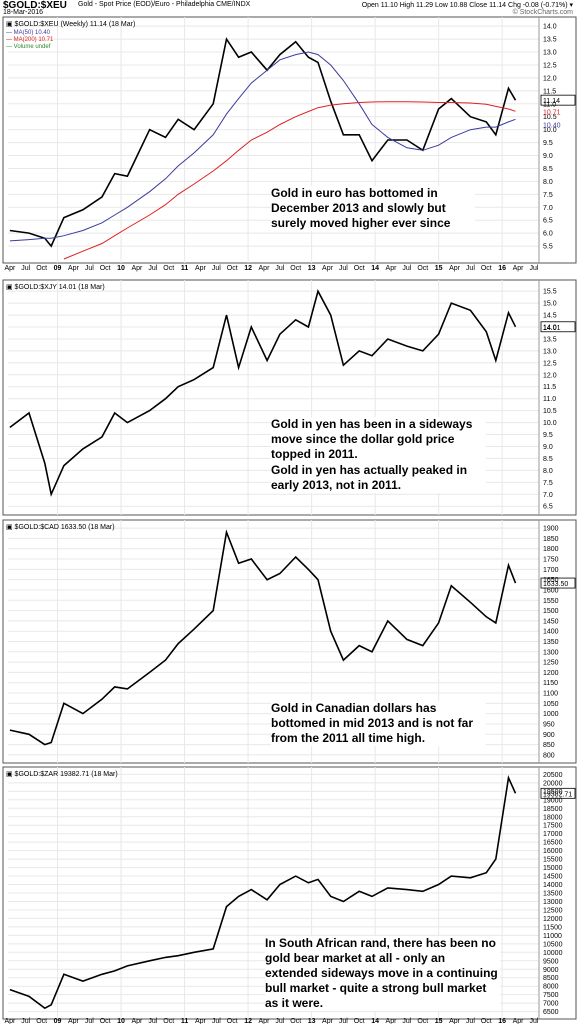 This screenshot has height=1024, width=579. What do you see at coordinates (551, 621) in the screenshot?
I see `y-tick-label: 1450` at bounding box center [551, 621].